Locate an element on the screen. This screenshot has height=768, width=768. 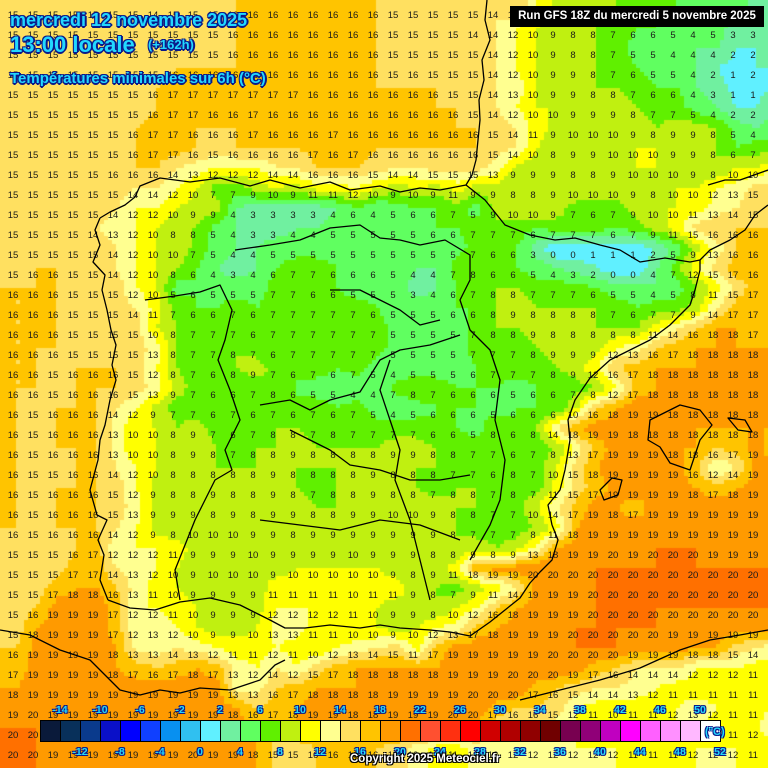
forecast-date: mercredi 12 novembre 2025 is located at coordinates (129, 20).